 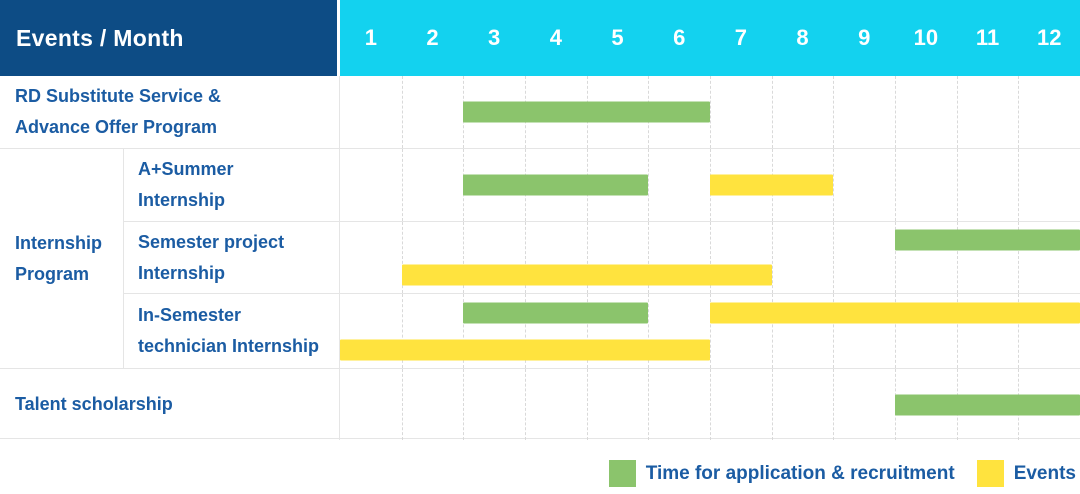 I want to click on group-label-line: Internship, so click(x=59, y=242).